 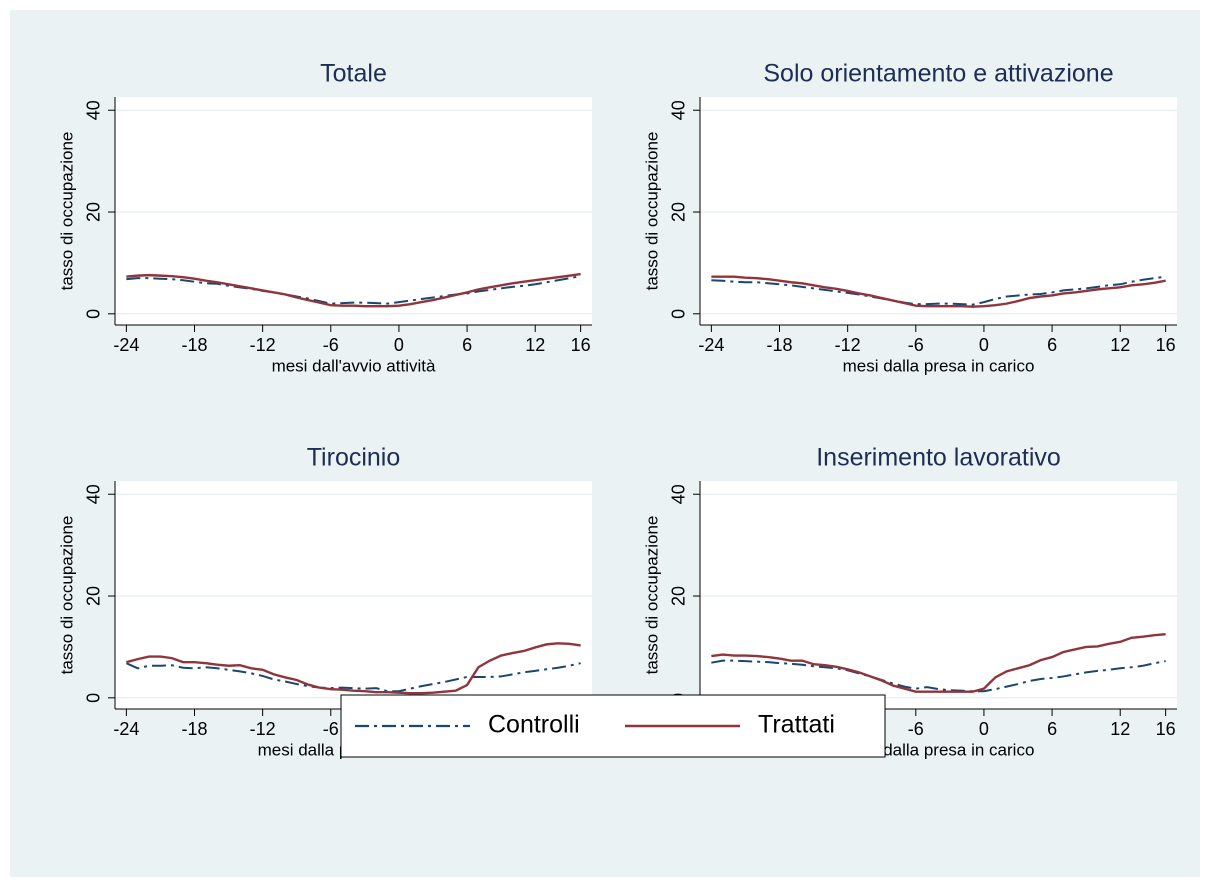 What do you see at coordinates (938, 74) in the screenshot?
I see `chart-title: Solo orientamento e attivazione` at bounding box center [938, 74].